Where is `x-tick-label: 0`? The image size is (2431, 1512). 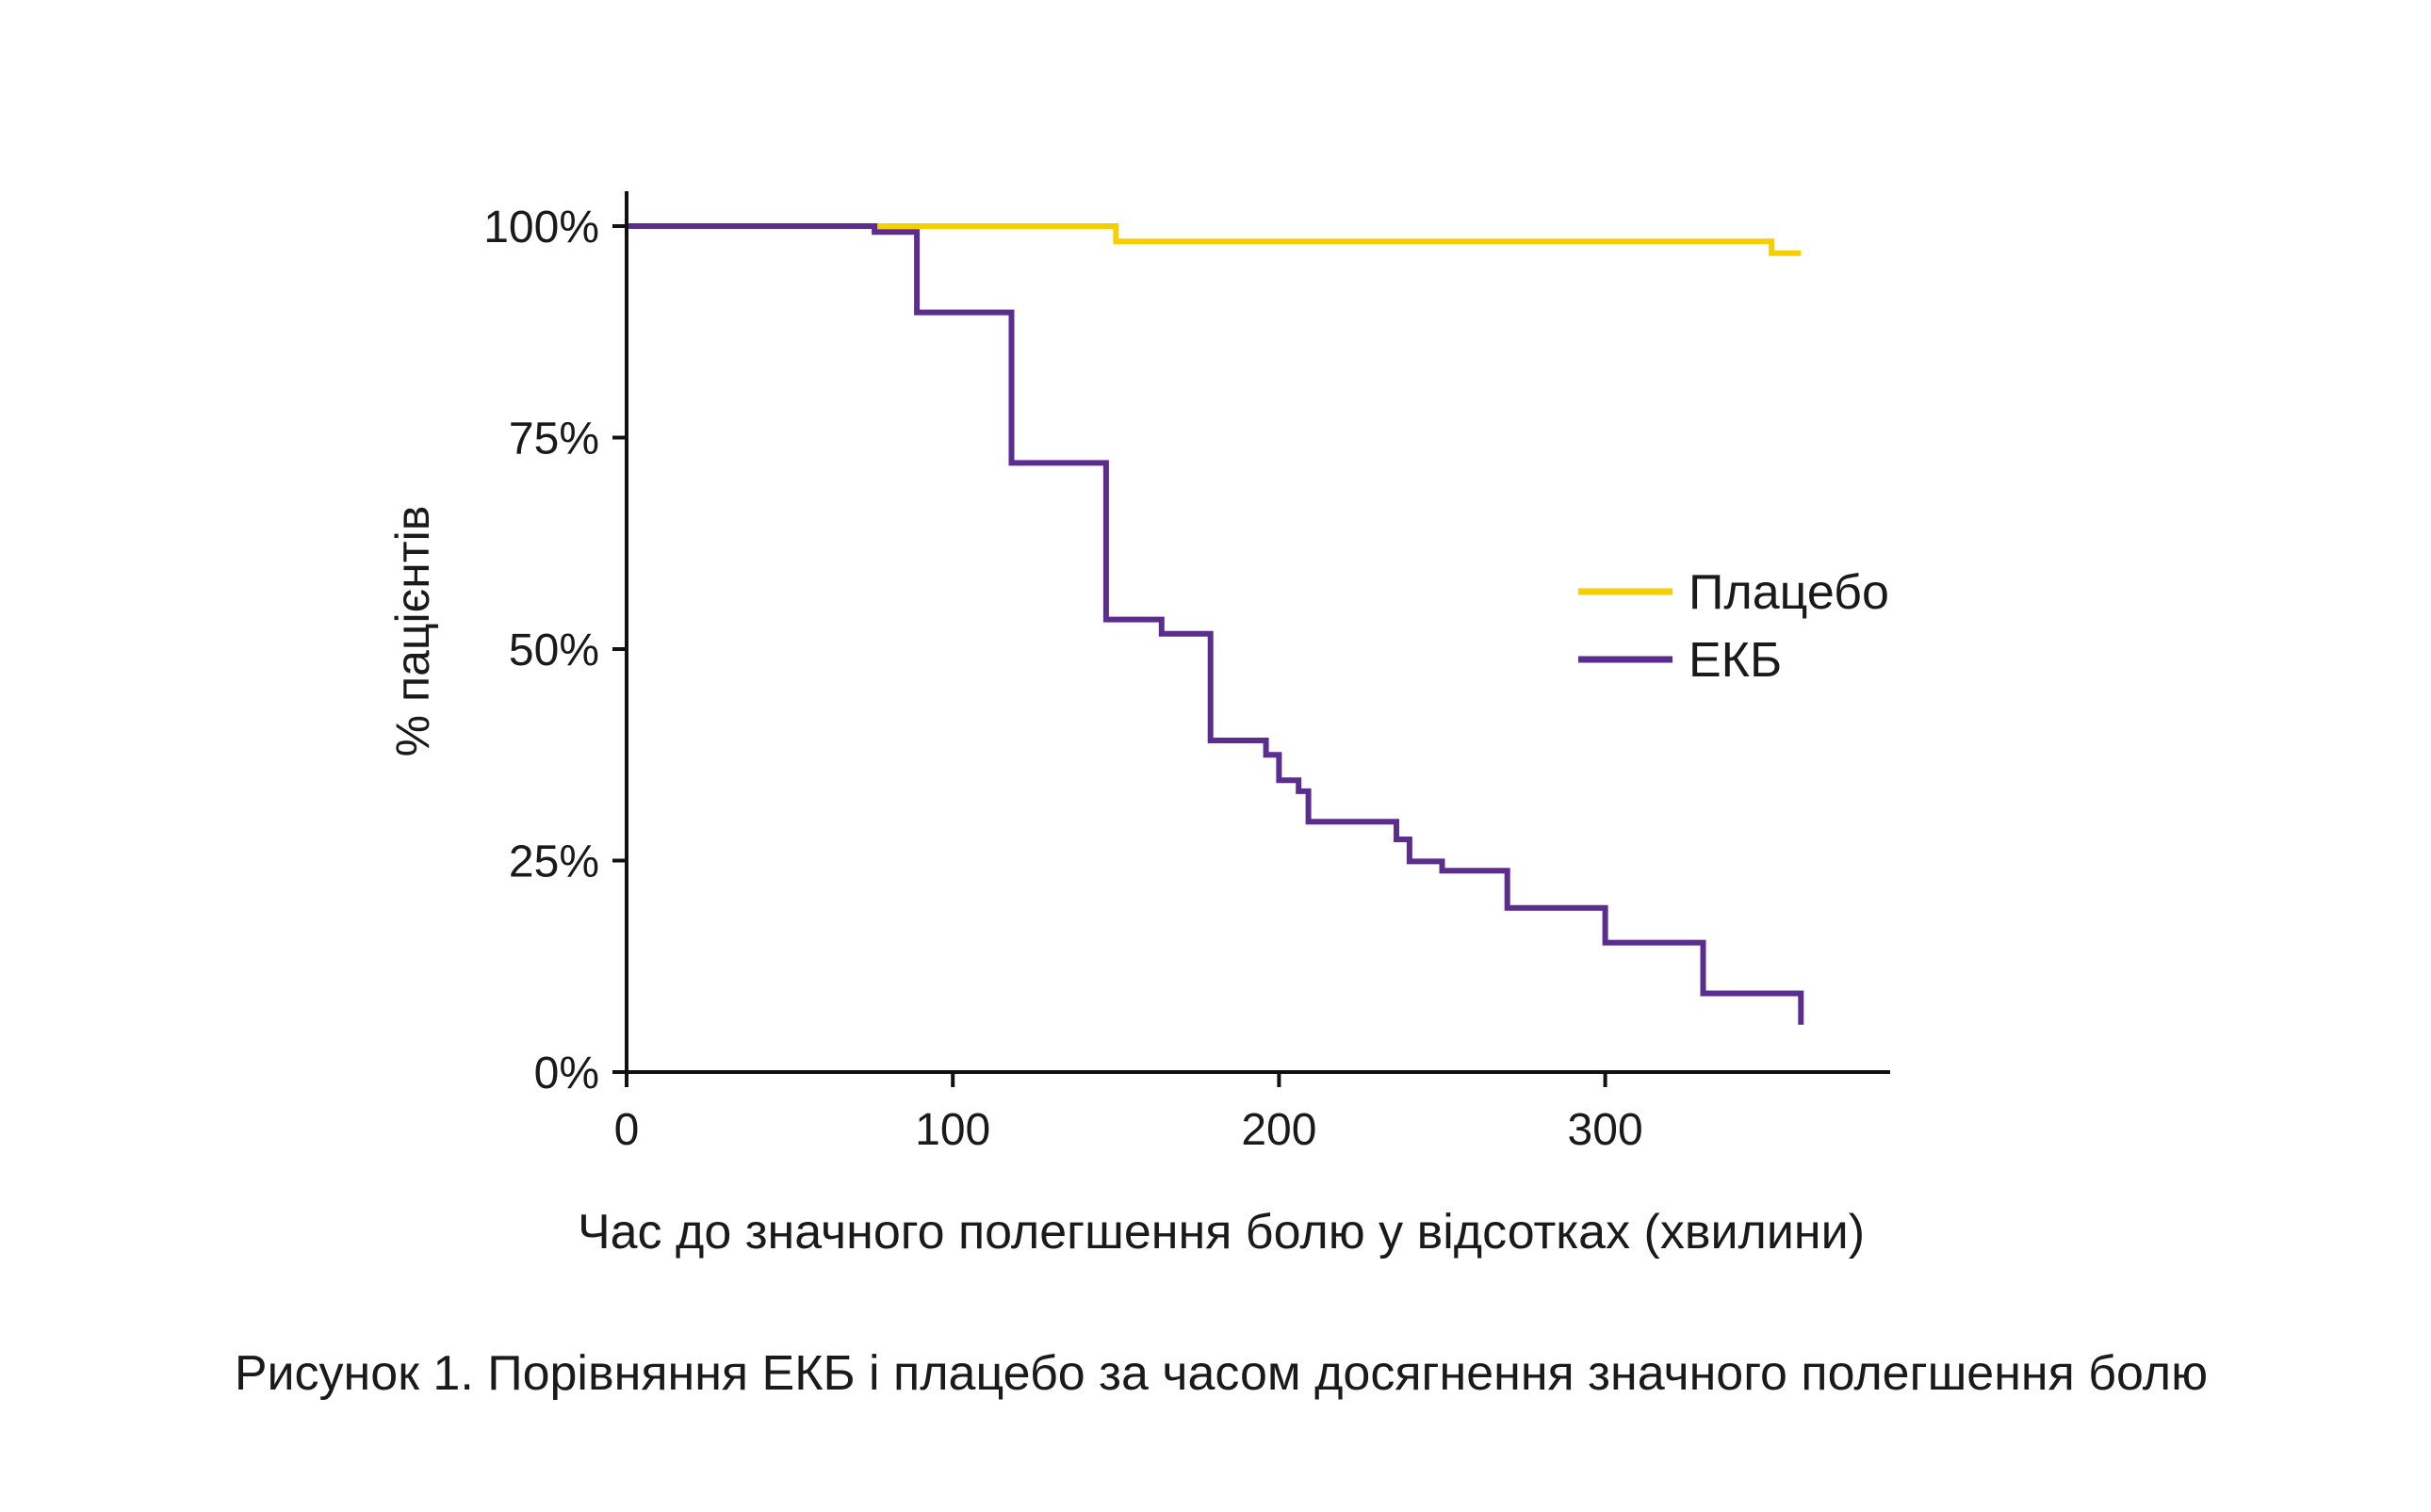 x-tick-label: 0 is located at coordinates (627, 1130).